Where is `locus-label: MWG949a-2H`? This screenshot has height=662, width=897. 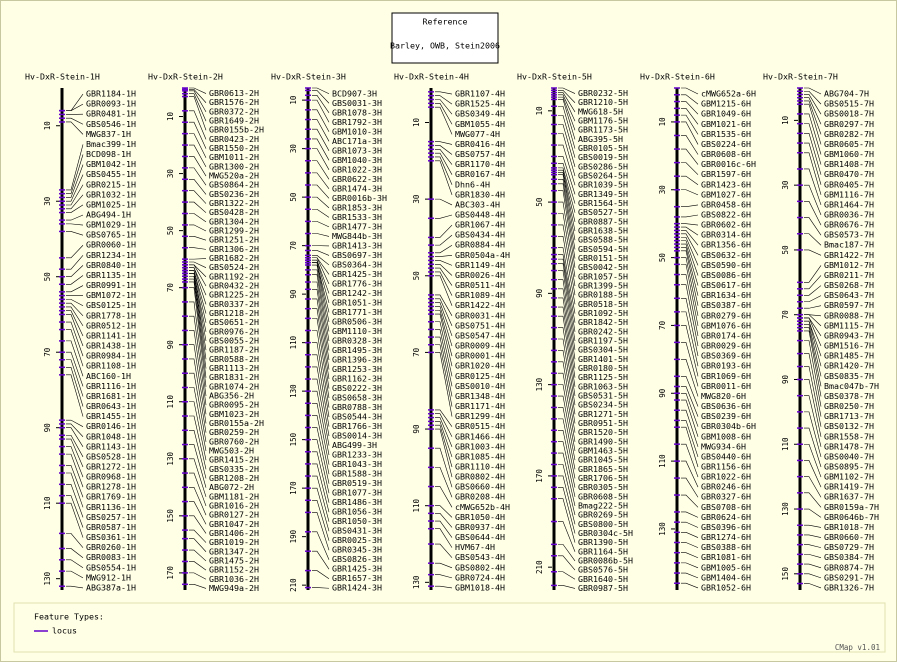
locus-label: MWG949a-2H is located at coordinates (234, 588).